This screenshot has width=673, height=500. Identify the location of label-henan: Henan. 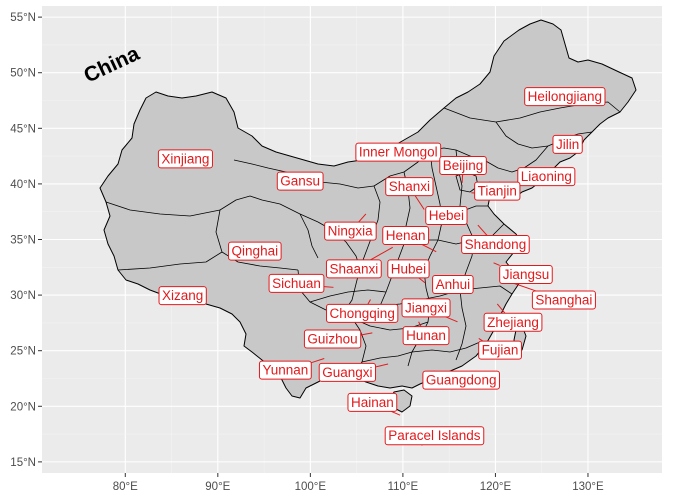
(406, 236).